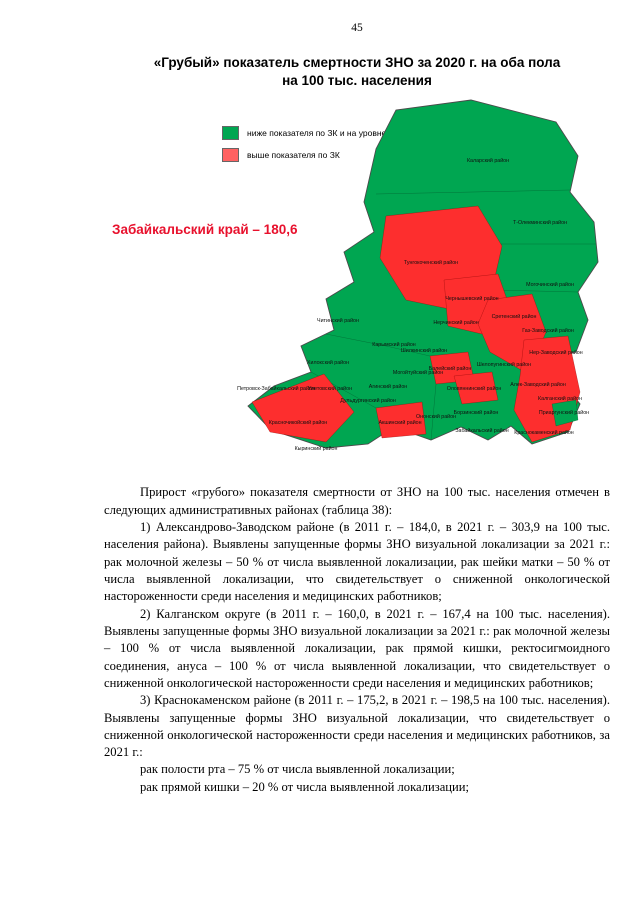 The height and width of the screenshot is (905, 640). I want to click on district-label: Карымский район, so click(394, 344).